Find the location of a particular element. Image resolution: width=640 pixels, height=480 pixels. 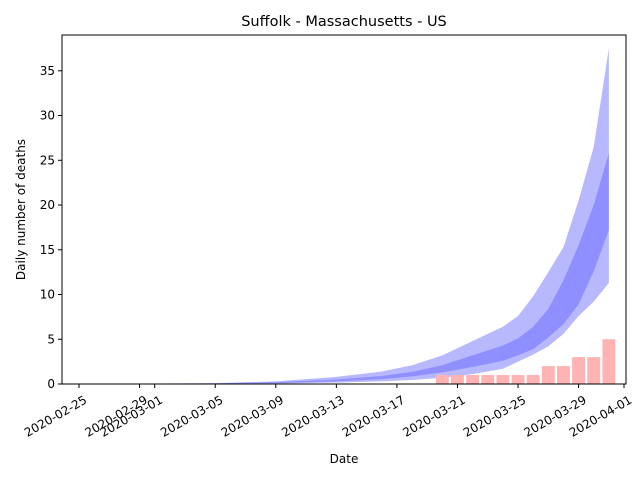

y-tick-label: 15 is located at coordinates (47, 250).